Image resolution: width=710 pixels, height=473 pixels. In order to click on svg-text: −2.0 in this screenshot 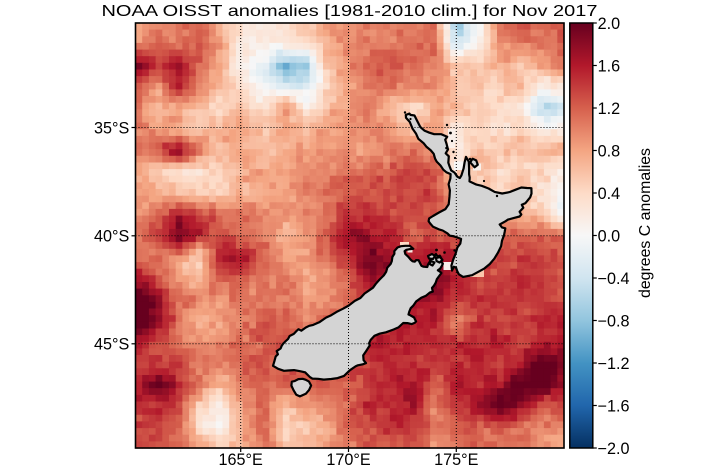, I will do `click(614, 449)`.